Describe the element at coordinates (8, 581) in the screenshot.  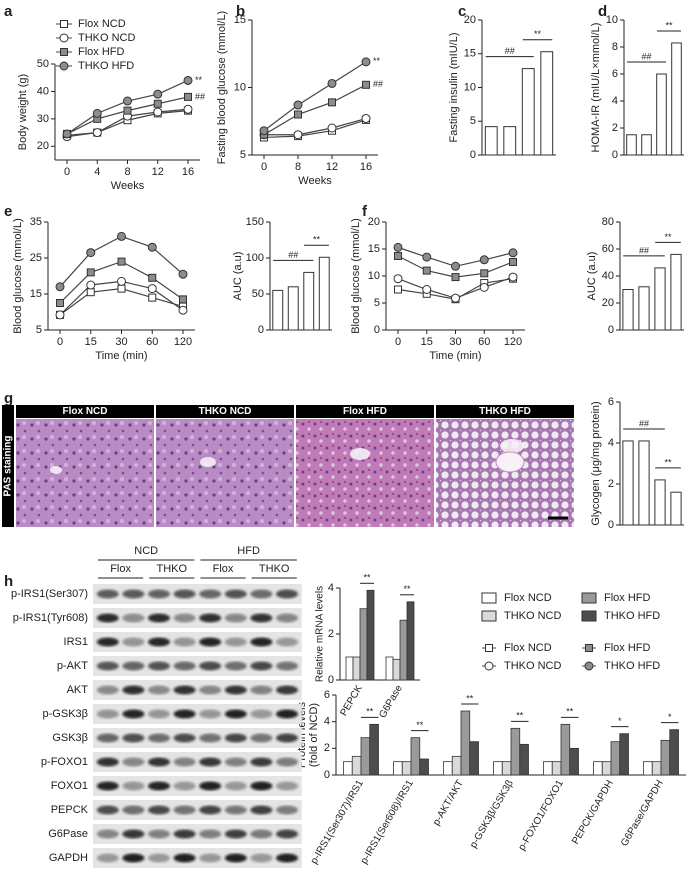
I see `panel-label: h` at that location.